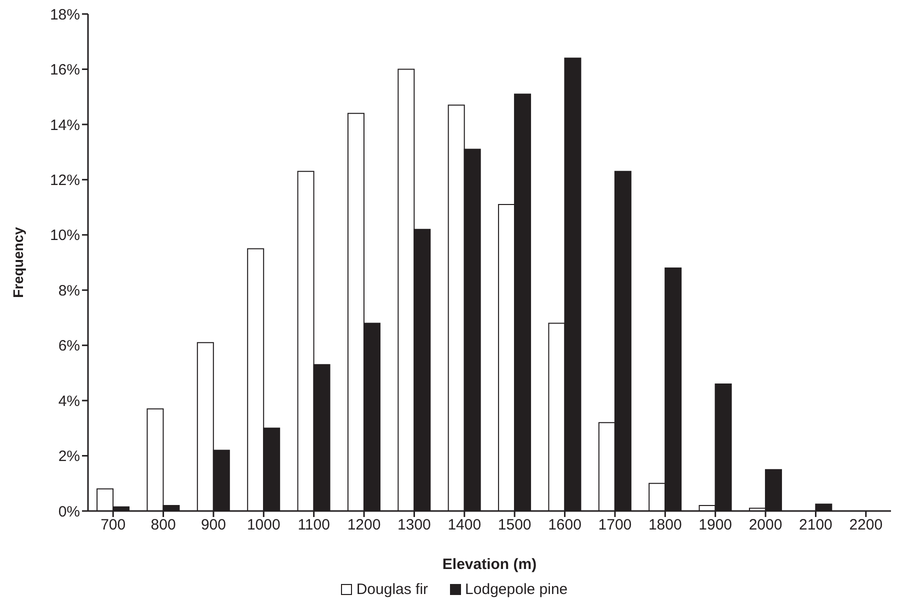  Describe the element at coordinates (392, 589) in the screenshot. I see `legend-label: Douglas fir` at that location.